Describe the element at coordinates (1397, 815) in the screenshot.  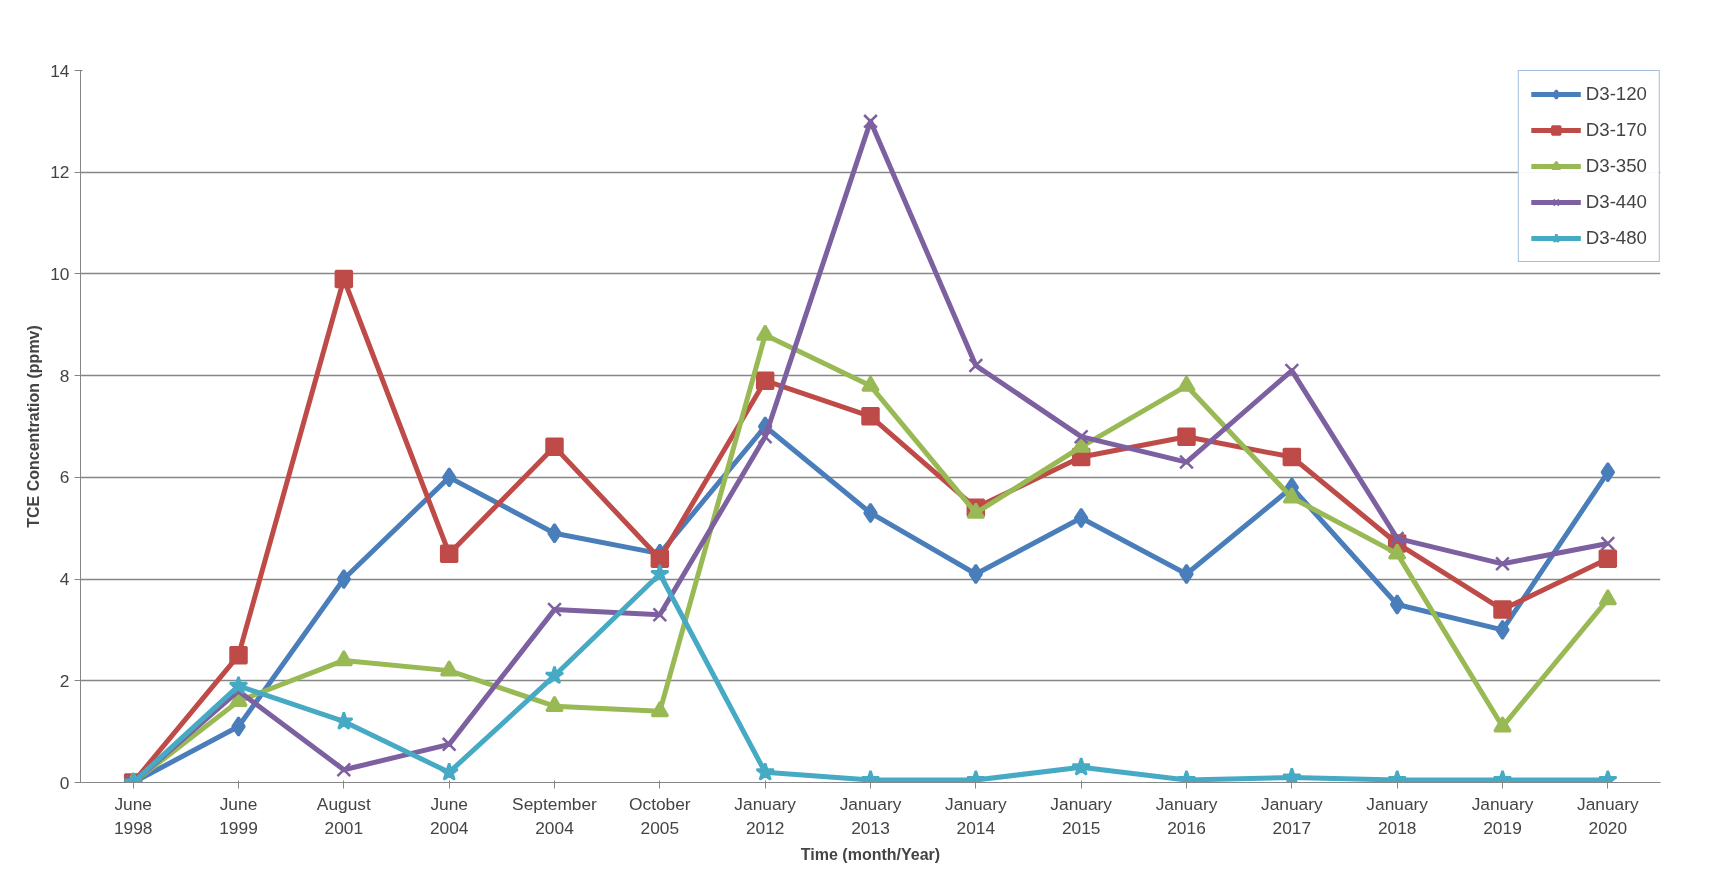
I see `x-tick-label: January 2018` at that location.